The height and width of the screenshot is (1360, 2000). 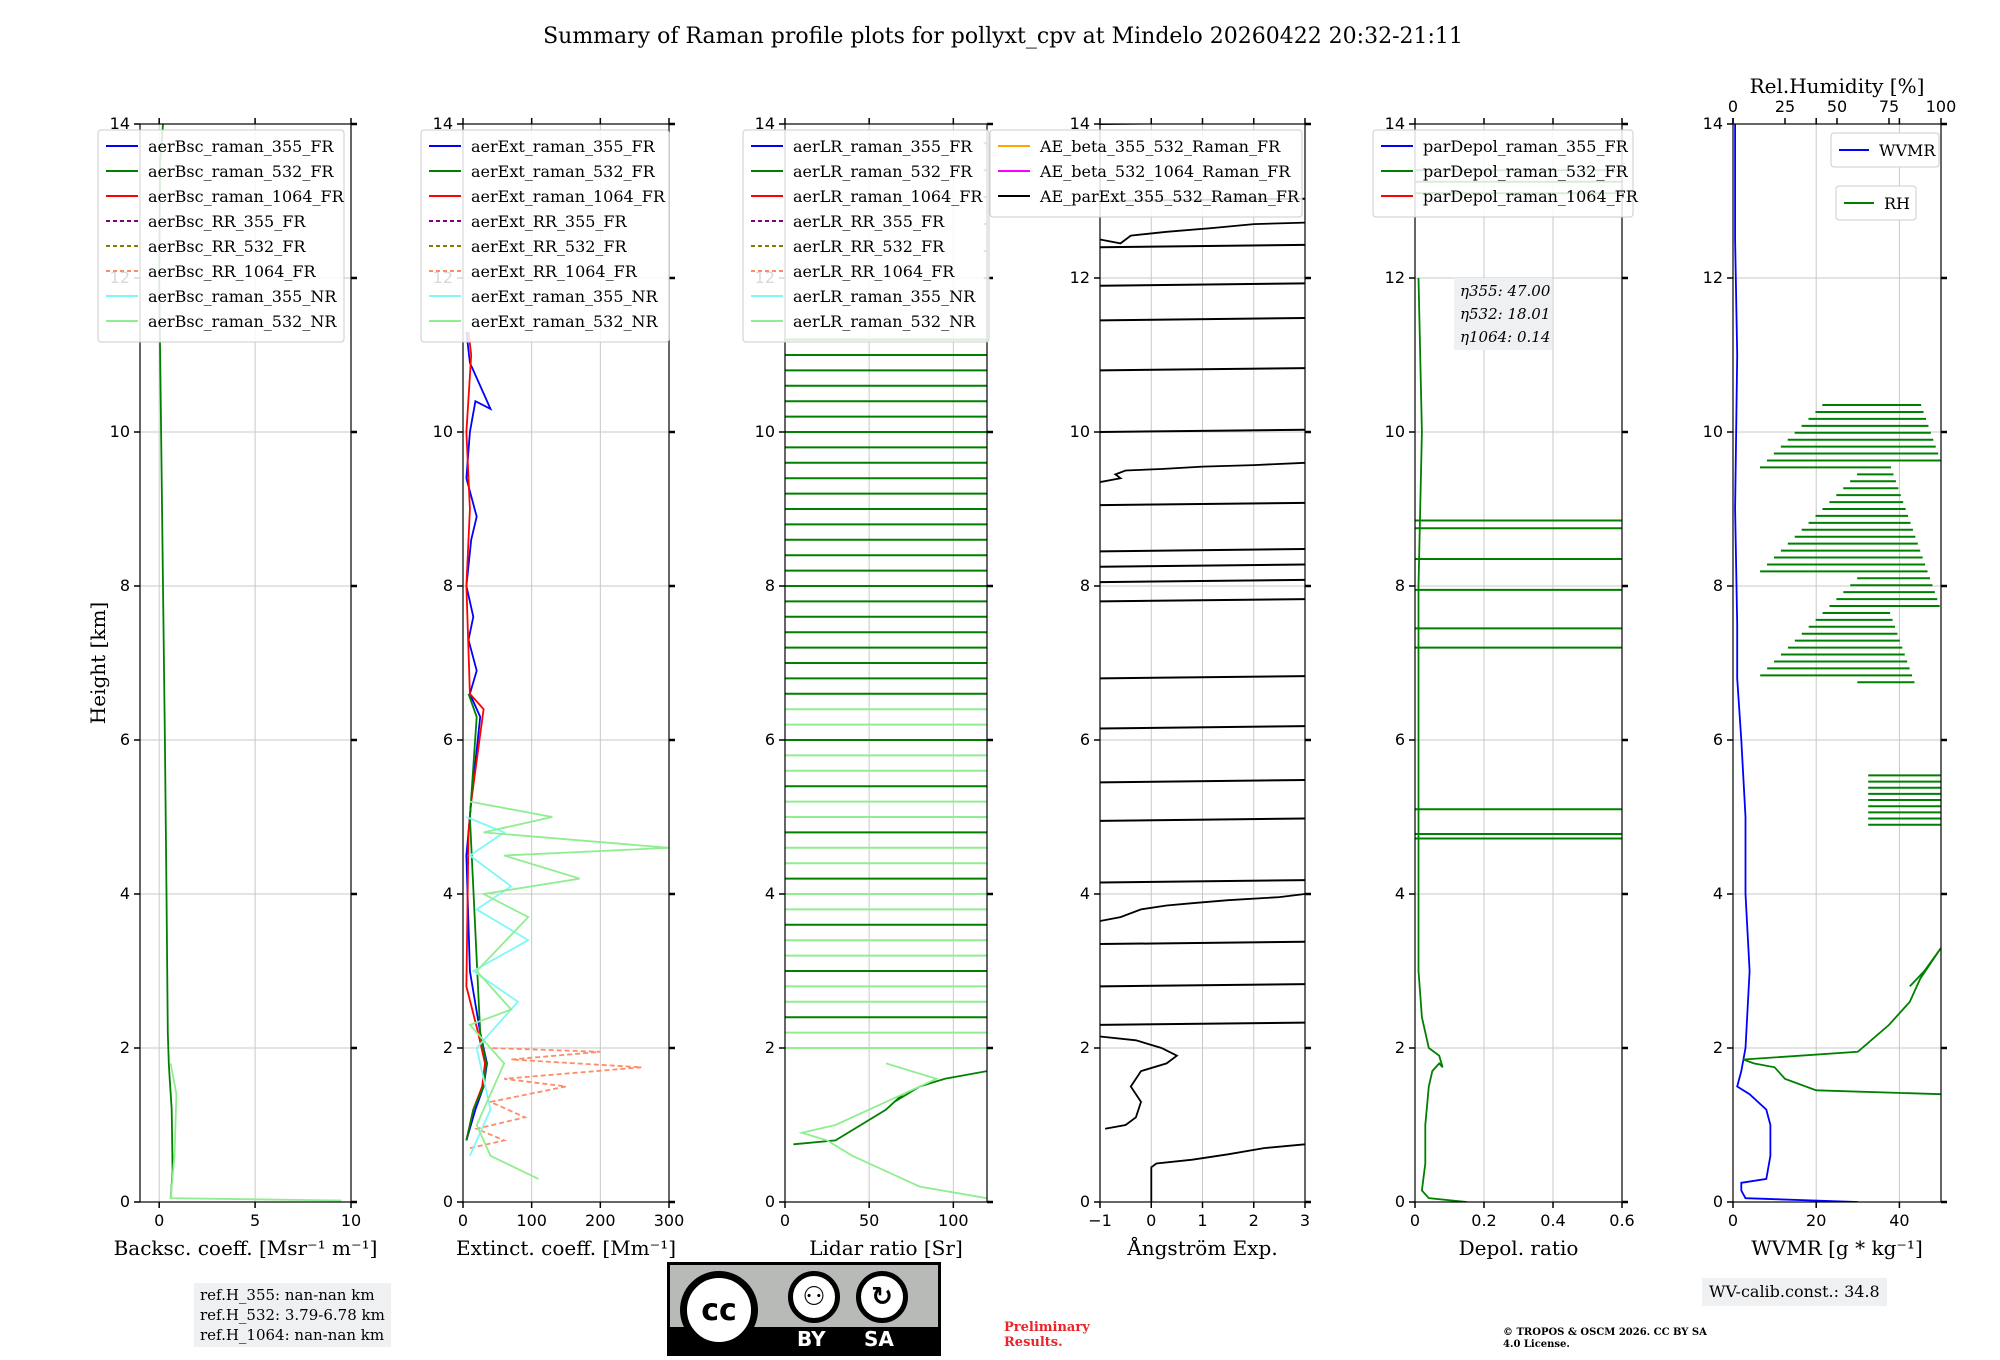 What do you see at coordinates (886, 1248) in the screenshot?
I see `xaxis-label: Lidar ratio [Sr]` at bounding box center [886, 1248].